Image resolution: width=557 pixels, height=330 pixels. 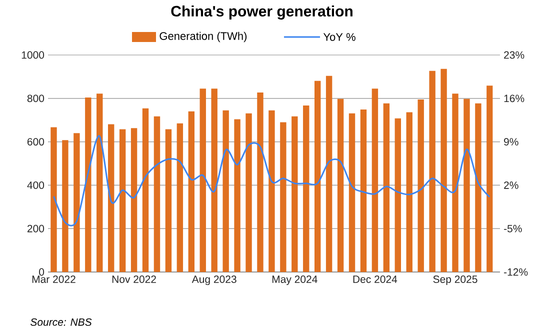 I want to click on legend-label: Generation (TWh), so click(x=203, y=37).